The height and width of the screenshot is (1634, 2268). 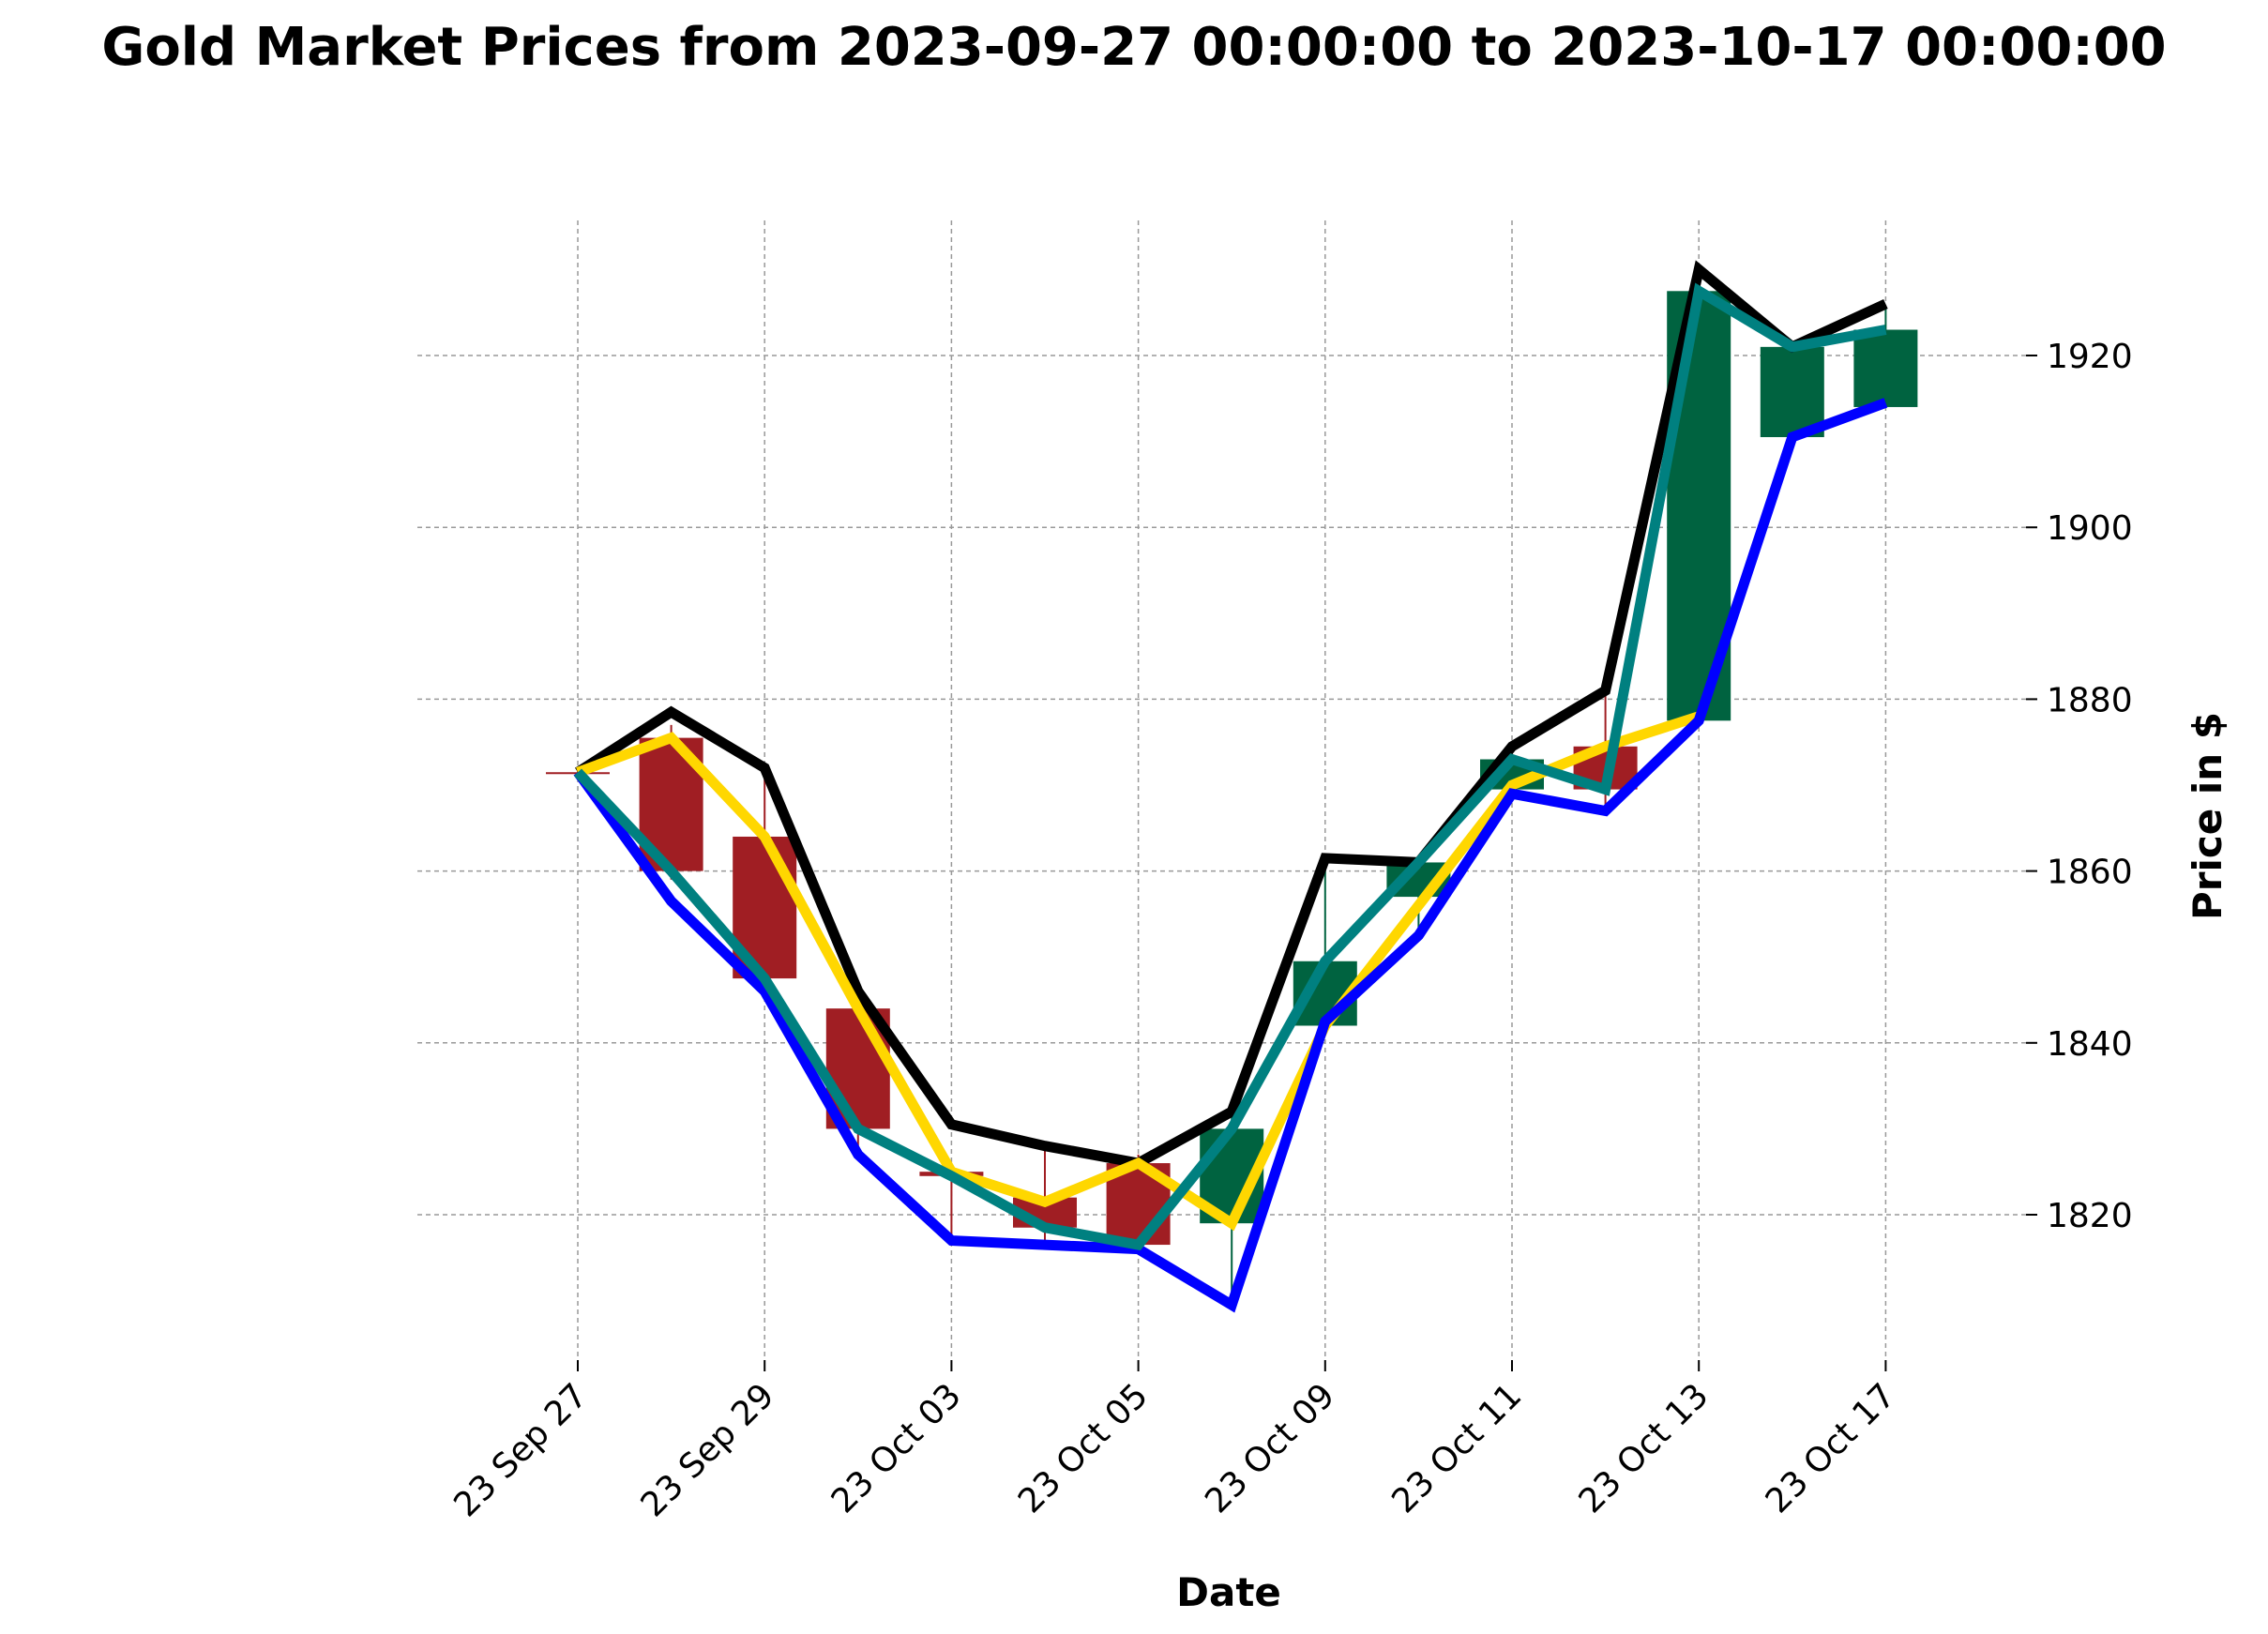 I want to click on x-tick-label: 23 Oct 13, so click(x=1644, y=1448).